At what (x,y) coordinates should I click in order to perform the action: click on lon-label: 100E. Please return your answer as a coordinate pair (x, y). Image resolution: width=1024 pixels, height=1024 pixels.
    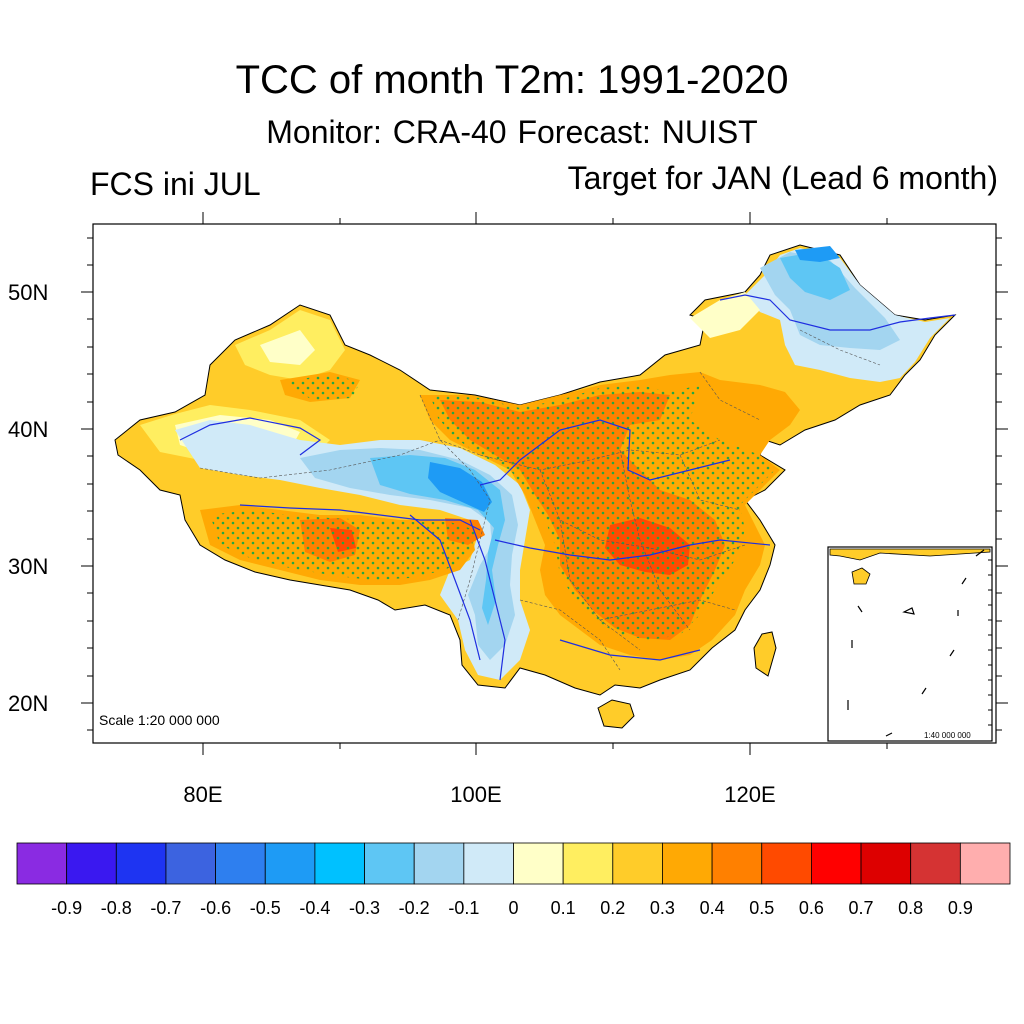
    Looking at the image, I should click on (475, 794).